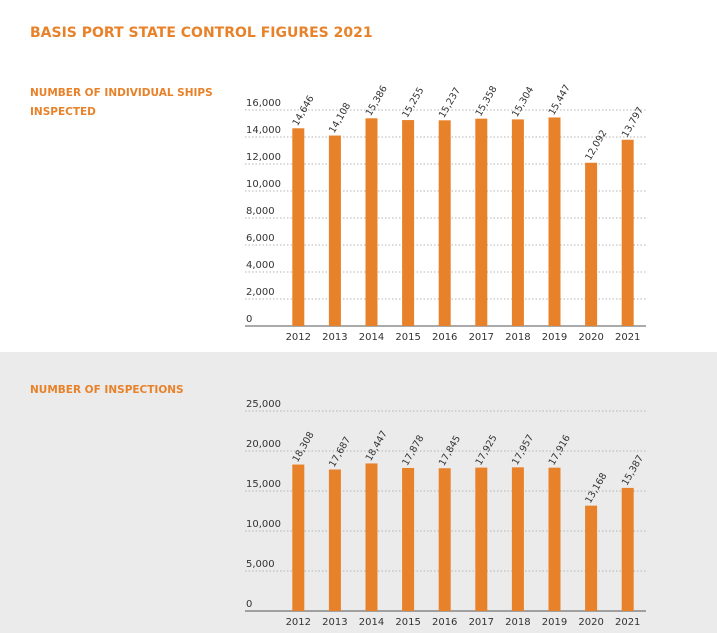  Describe the element at coordinates (596, 145) in the screenshot. I see `value-label: 12,092` at that location.